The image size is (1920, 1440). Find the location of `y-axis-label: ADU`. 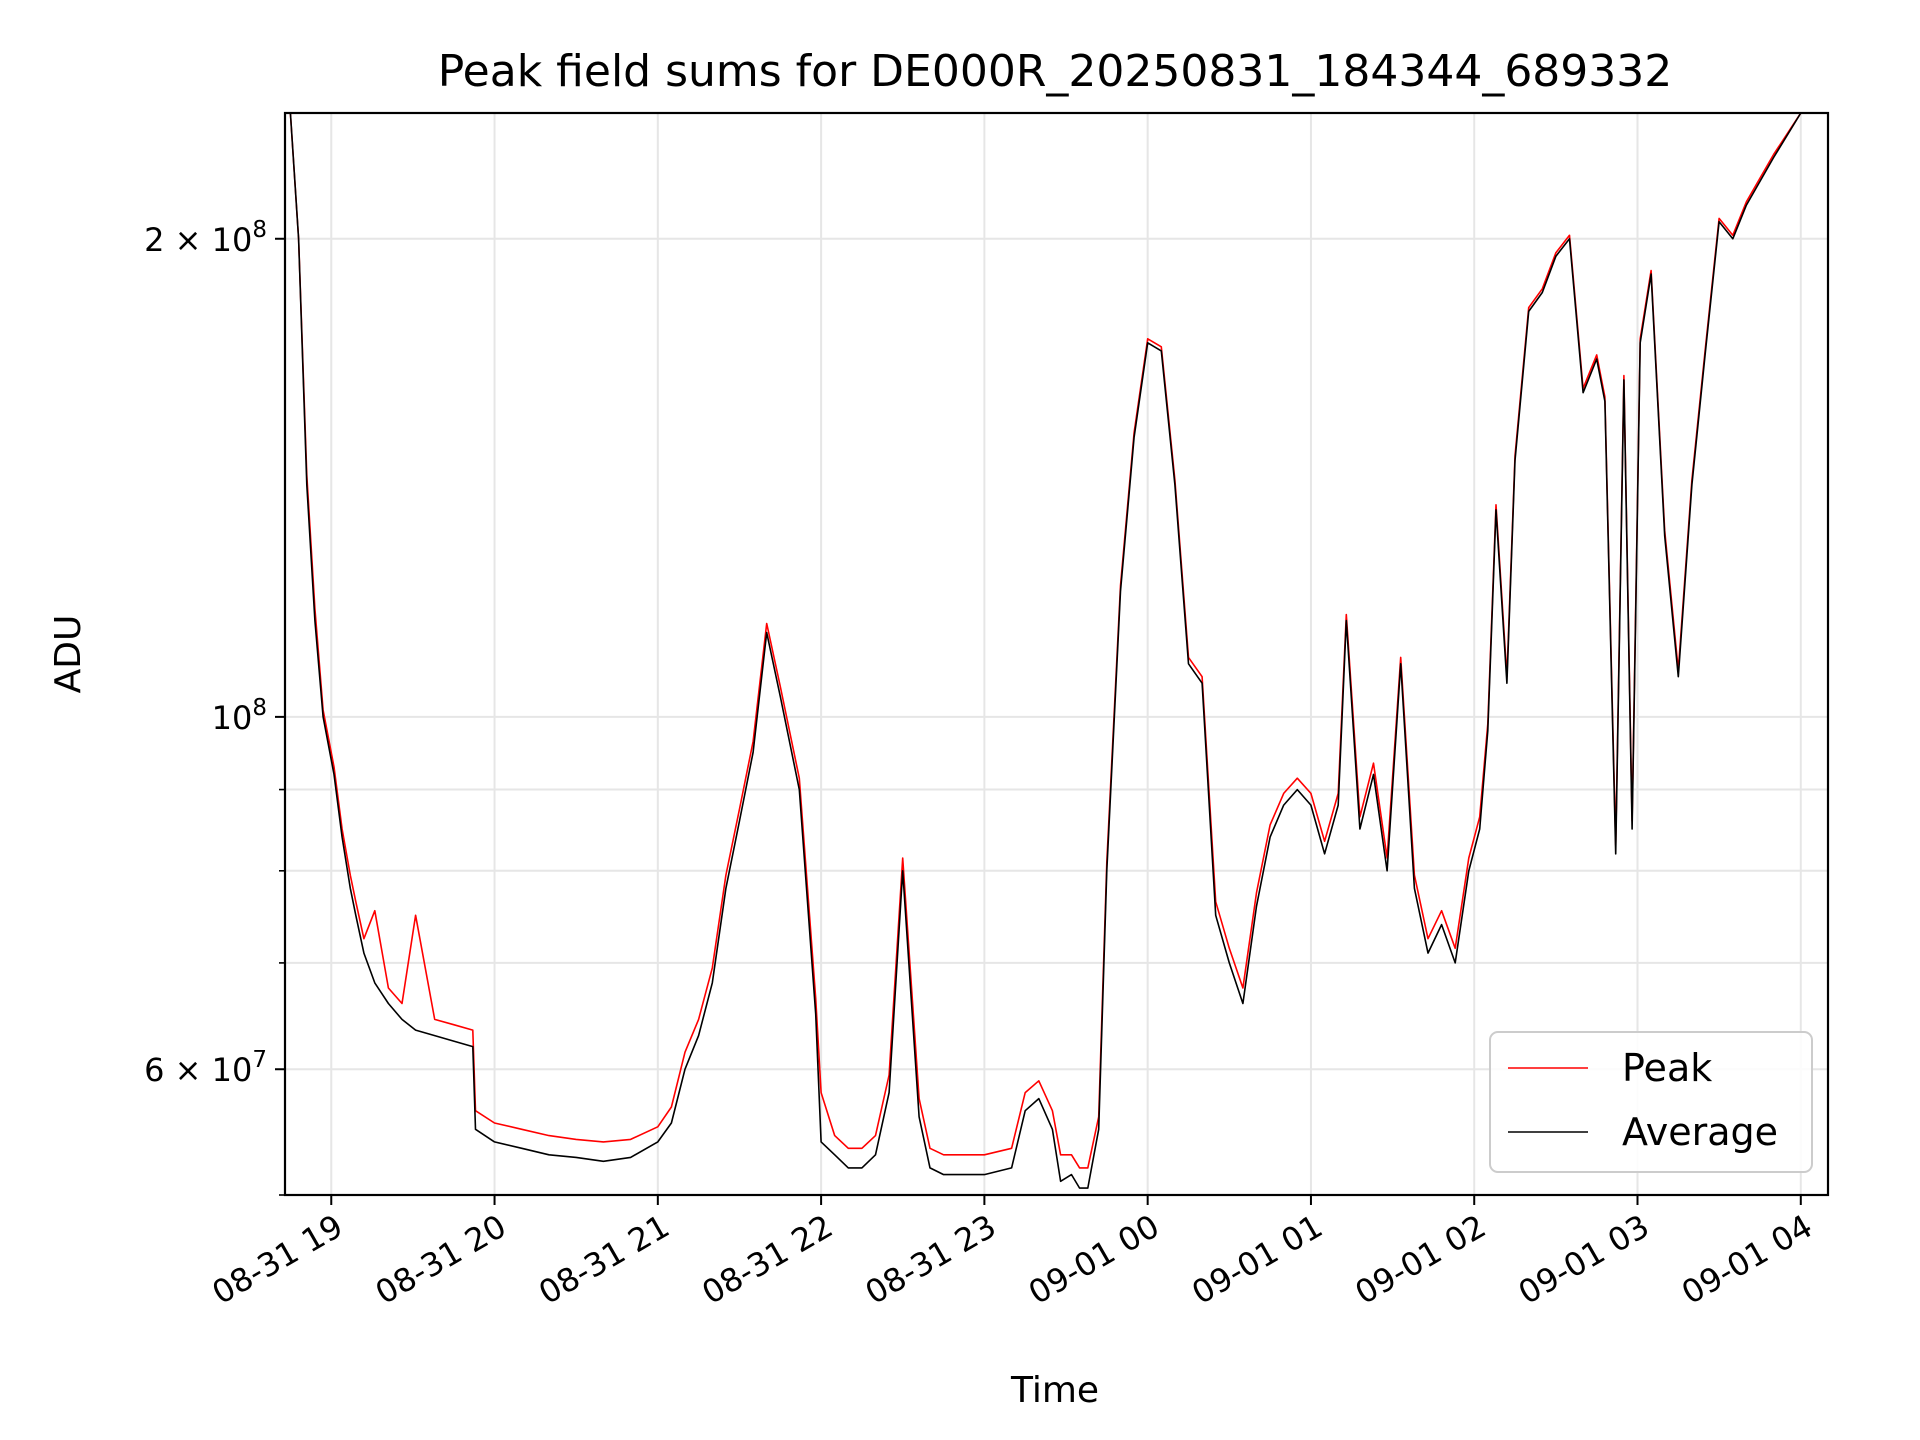

y-axis-label: ADU is located at coordinates (68, 654).